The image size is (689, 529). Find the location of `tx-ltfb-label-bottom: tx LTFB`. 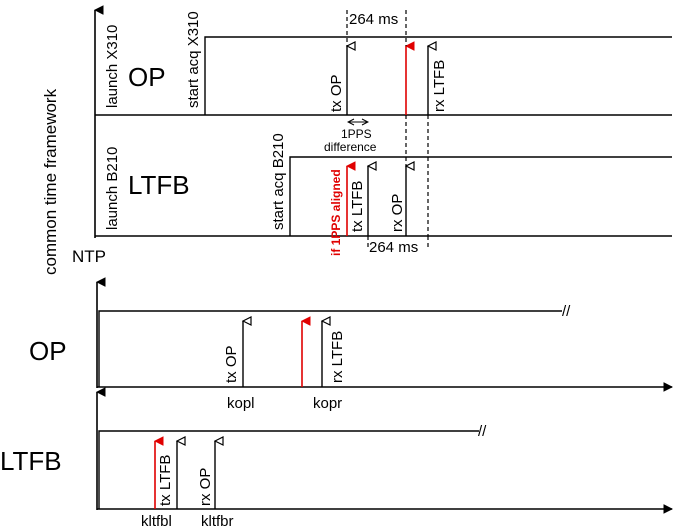

tx-ltfb-label-bottom: tx LTFB is located at coordinates (165, 480).